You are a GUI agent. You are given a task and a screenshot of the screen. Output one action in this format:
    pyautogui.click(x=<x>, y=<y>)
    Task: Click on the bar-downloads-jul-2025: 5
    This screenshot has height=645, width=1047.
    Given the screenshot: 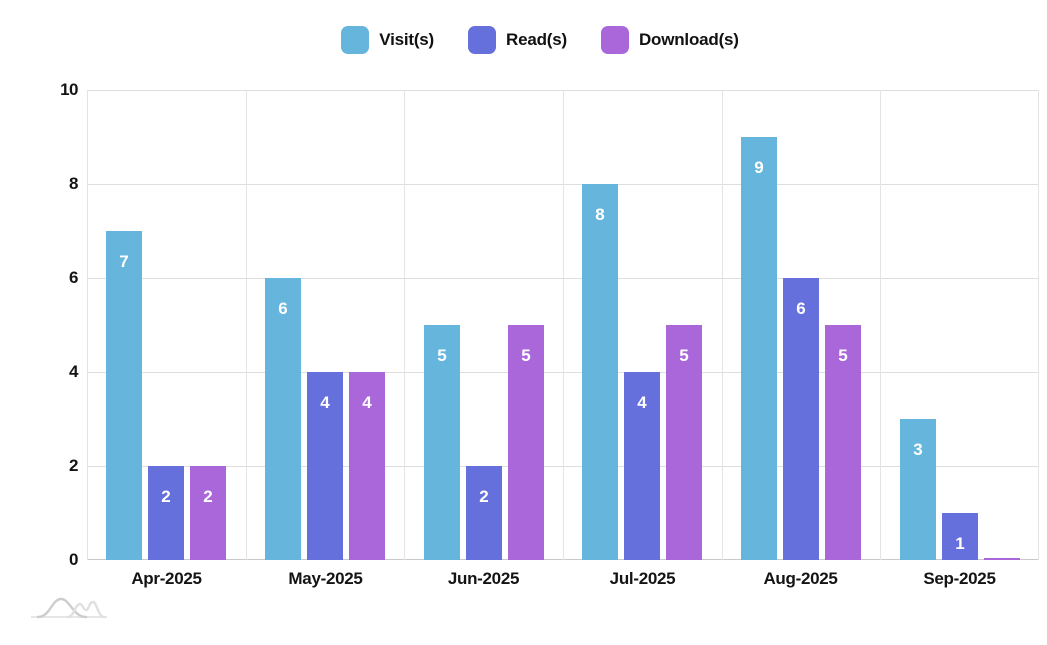 What is the action you would take?
    pyautogui.click(x=684, y=442)
    